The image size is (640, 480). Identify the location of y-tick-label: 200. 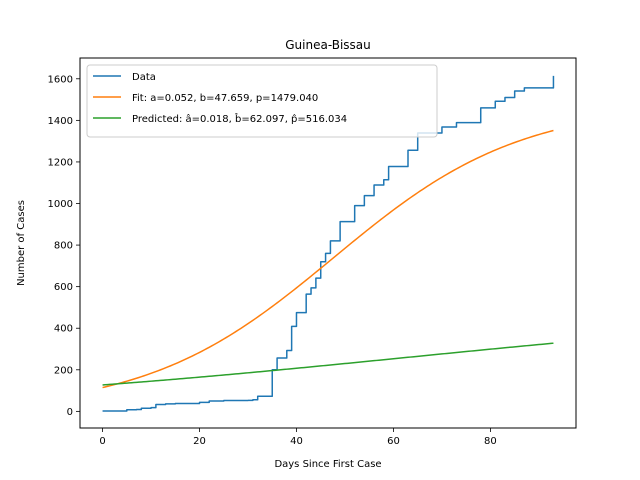
(63, 370).